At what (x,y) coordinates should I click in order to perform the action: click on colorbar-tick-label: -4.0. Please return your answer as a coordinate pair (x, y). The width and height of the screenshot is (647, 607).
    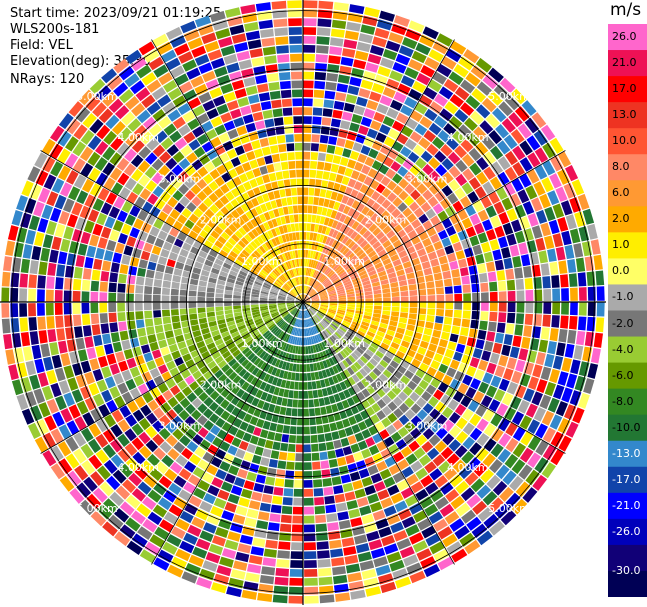
    Looking at the image, I should click on (623, 349).